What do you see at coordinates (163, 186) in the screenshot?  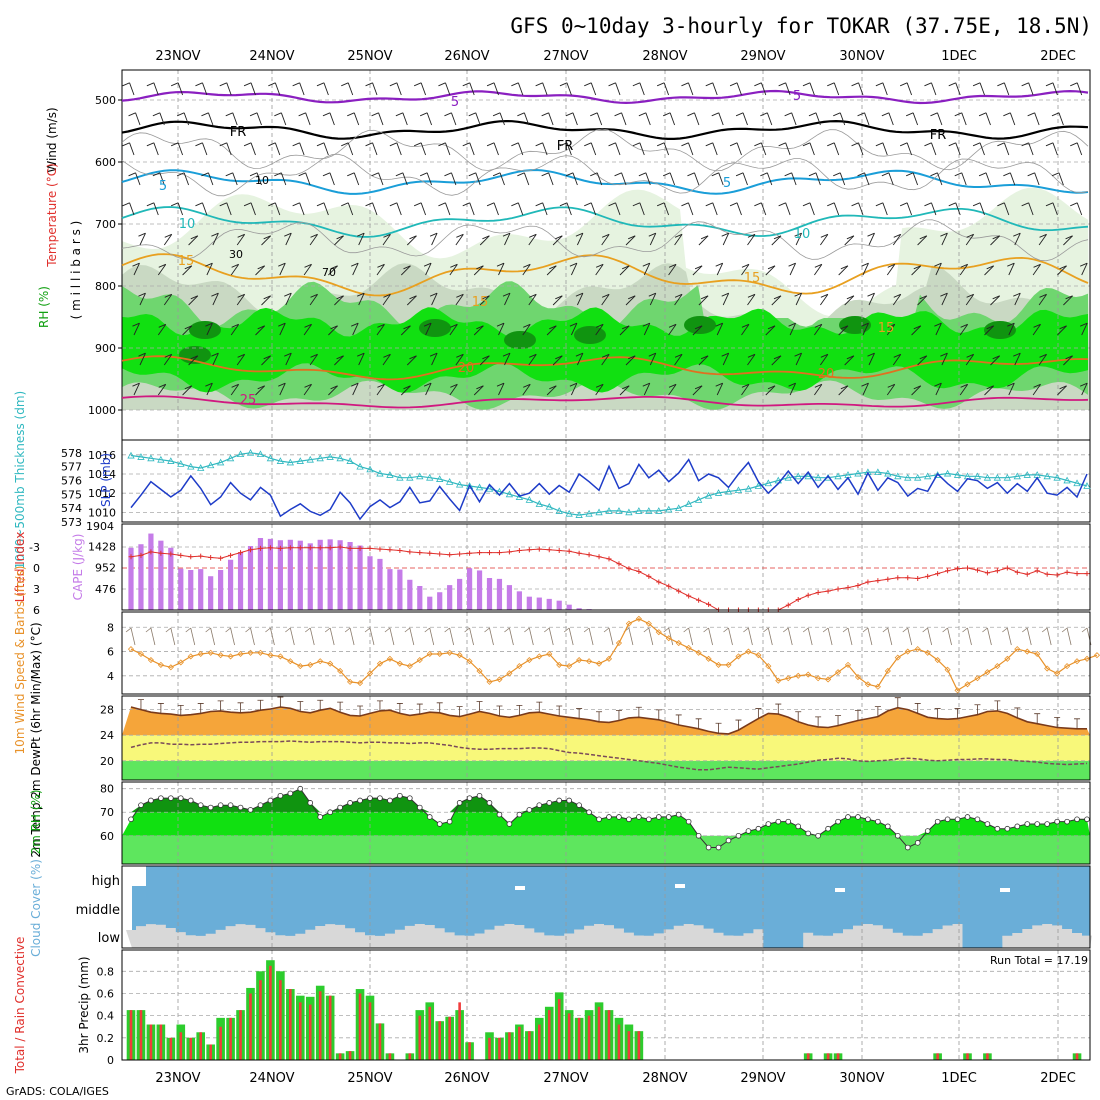 I see `contour-label-2: 5` at bounding box center [163, 186].